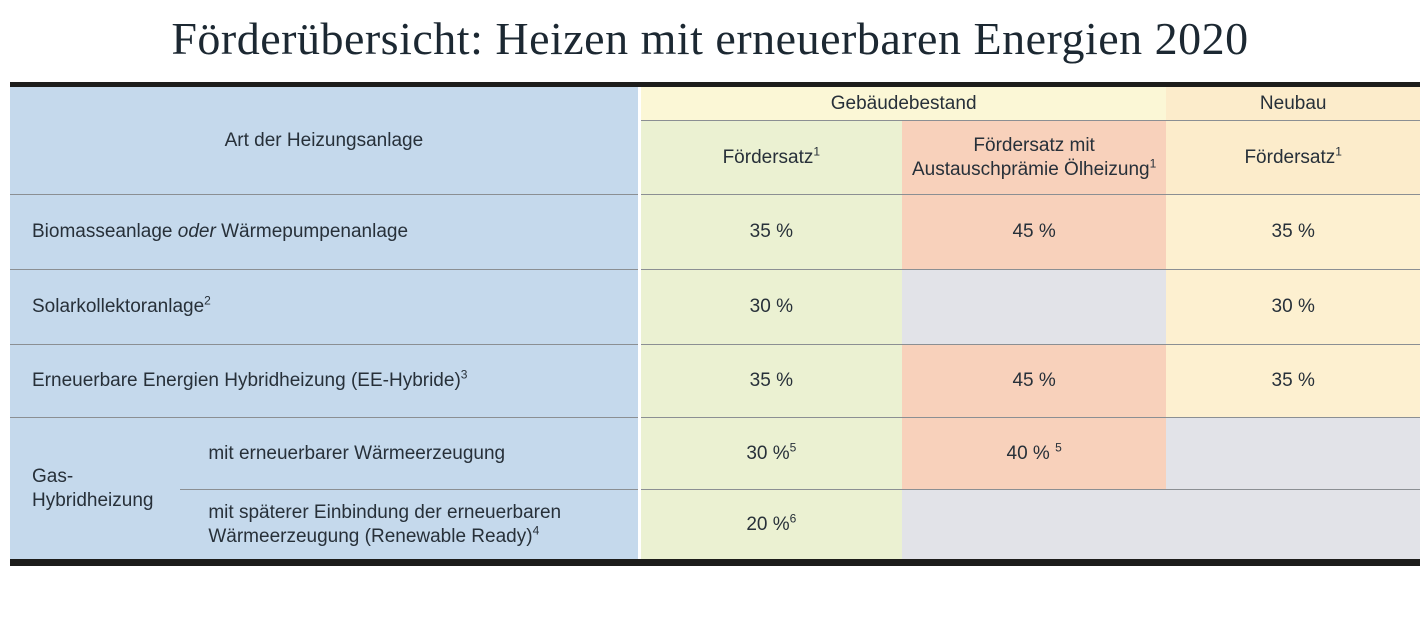 Image resolution: width=1420 pixels, height=622 pixels. What do you see at coordinates (370, 536) in the screenshot?
I see `row-sublabel-text-line2: Wärmeerzeugung (Renewable Ready)` at bounding box center [370, 536].